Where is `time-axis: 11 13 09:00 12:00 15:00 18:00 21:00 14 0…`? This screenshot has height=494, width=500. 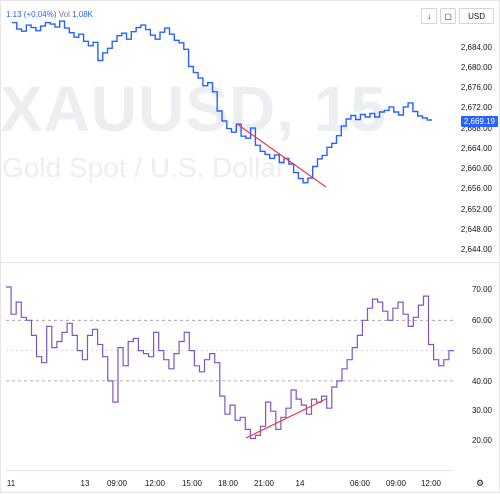 time-axis: 11 13 09:00 12:00 15:00 18:00 21:00 14 0… is located at coordinates (229, 482).